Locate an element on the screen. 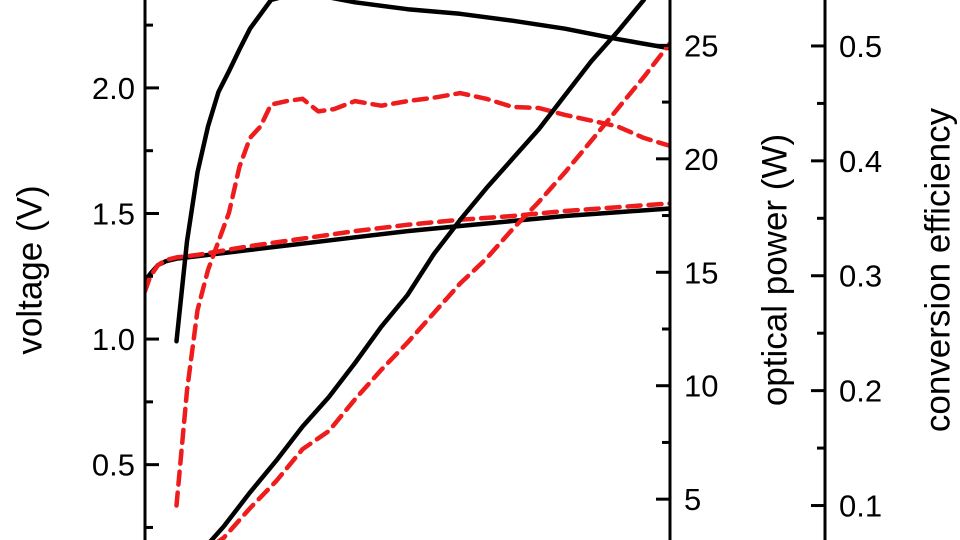 Image resolution: width=960 pixels, height=540 pixels. series-line-voltage-red-dashed is located at coordinates (407, 247).